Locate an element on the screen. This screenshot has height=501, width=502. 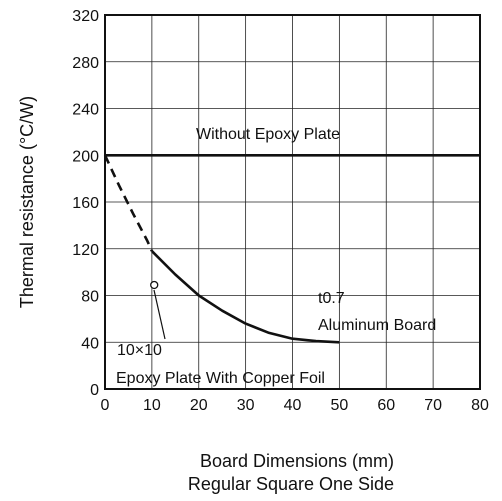
y-tick-label-160: 160 is located at coordinates (85, 203).